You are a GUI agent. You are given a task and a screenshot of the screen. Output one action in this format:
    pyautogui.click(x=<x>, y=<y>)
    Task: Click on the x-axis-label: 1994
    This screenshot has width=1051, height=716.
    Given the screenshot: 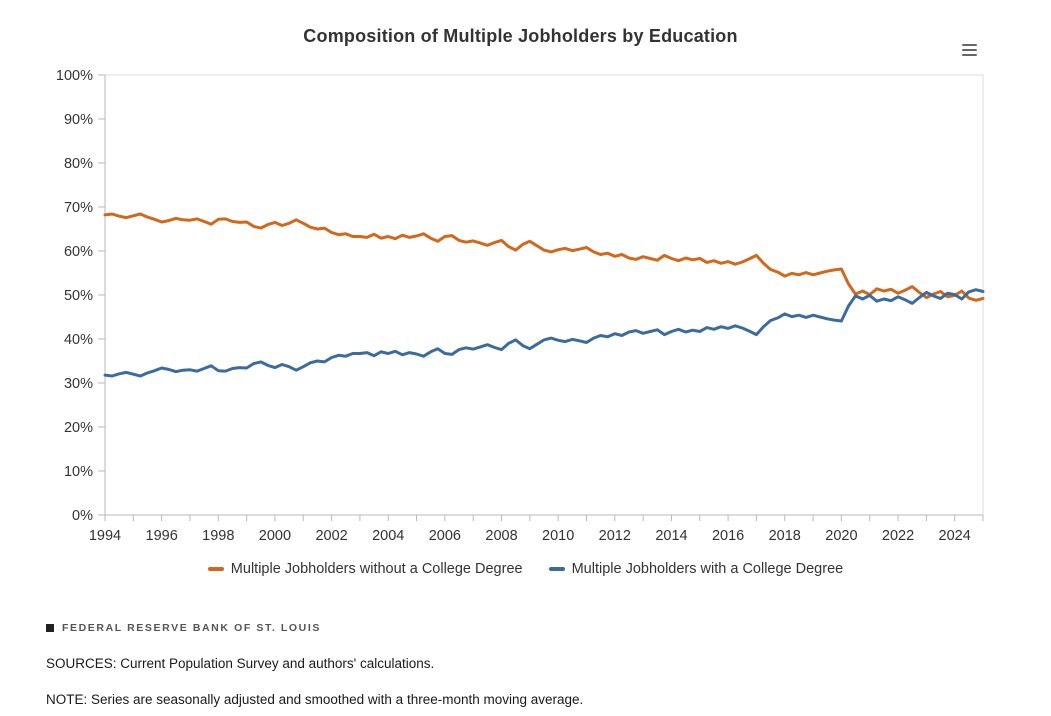 What is the action you would take?
    pyautogui.click(x=105, y=536)
    